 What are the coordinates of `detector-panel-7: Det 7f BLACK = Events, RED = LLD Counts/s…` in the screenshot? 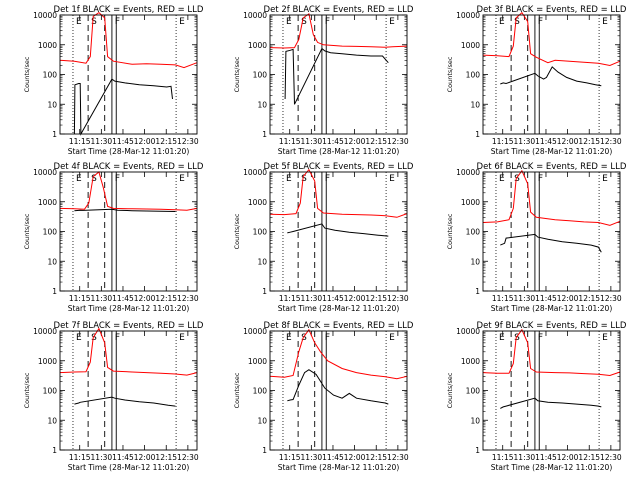 It's located at (113, 396).